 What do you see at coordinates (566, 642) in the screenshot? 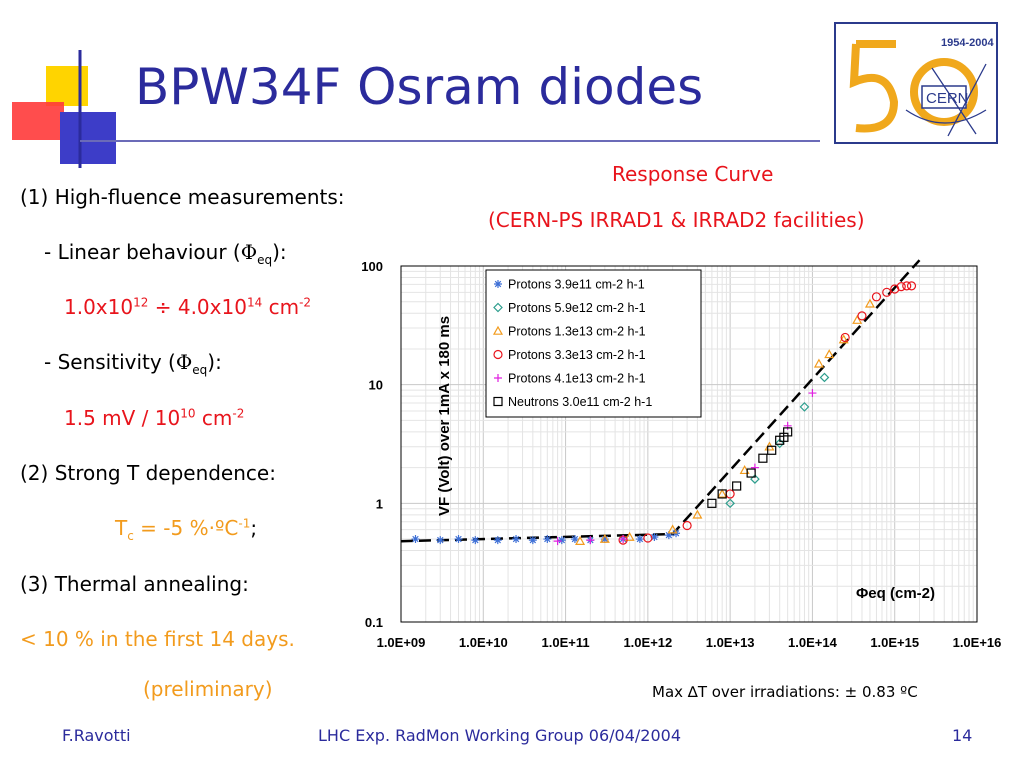
I see `x-tick-label: 1.0E+11` at bounding box center [566, 642].